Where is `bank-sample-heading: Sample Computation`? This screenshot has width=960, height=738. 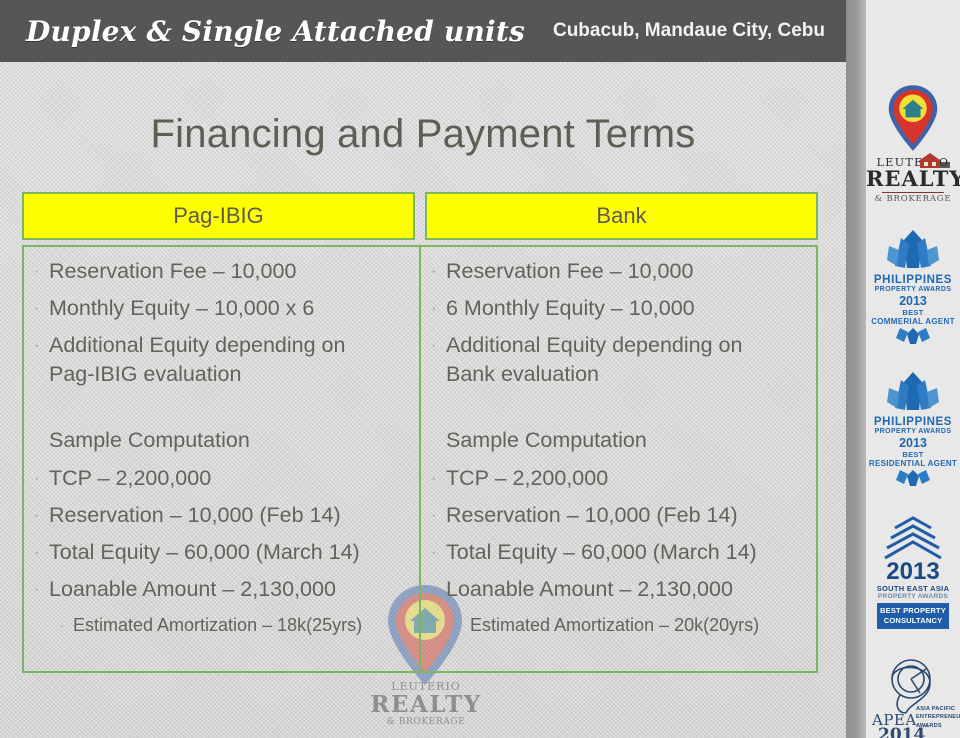 bank-sample-heading: Sample Computation is located at coordinates (546, 440).